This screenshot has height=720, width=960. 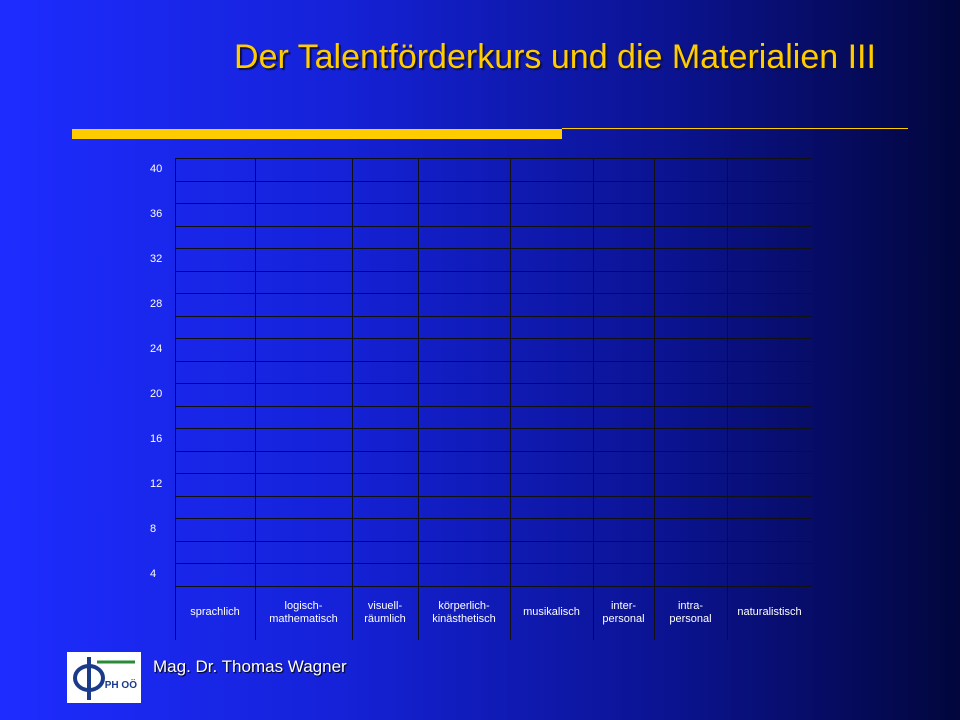 I want to click on logo-text: PH OÖ, so click(x=120, y=685).